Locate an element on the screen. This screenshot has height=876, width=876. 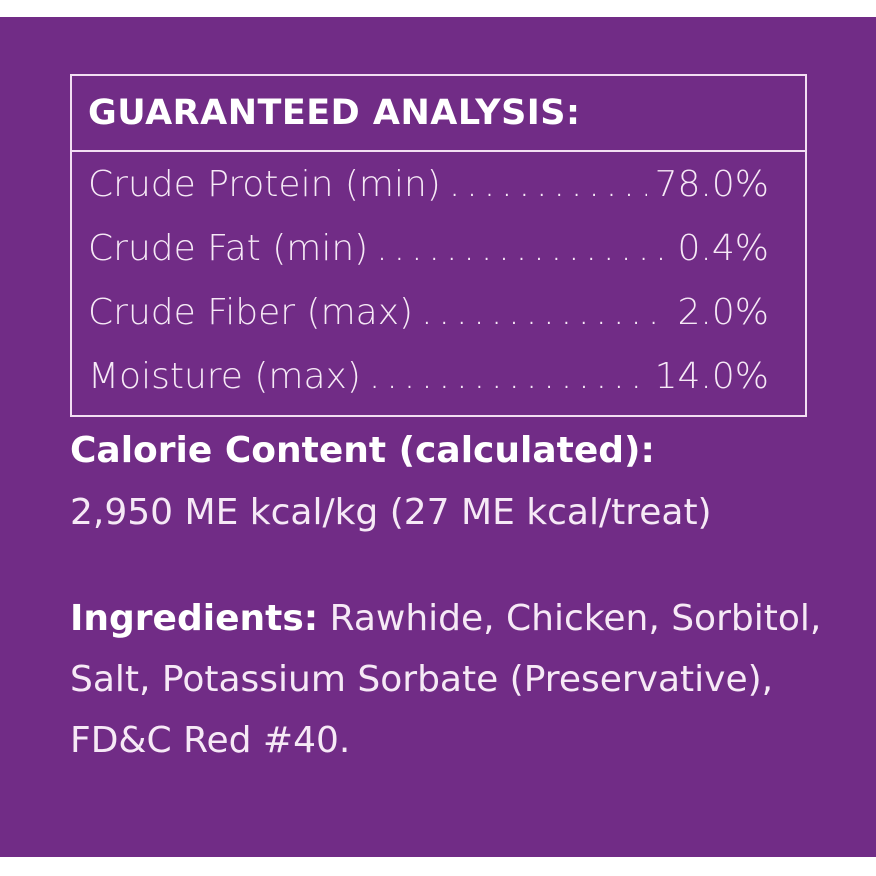
analysis-title: GUARANTEED ANALYSIS: is located at coordinates (438, 114).